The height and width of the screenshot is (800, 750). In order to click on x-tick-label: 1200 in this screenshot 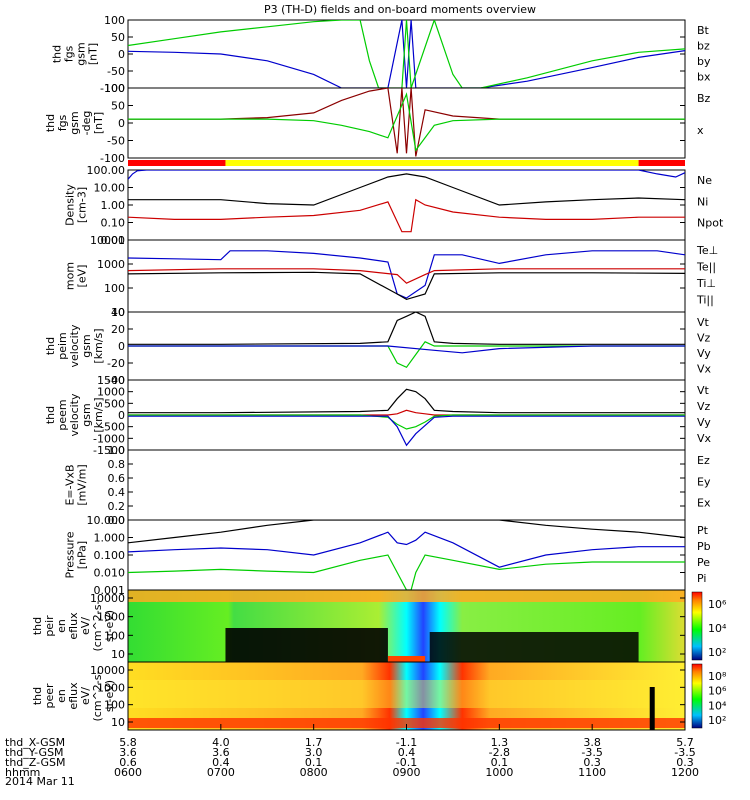, I will do `click(685, 772)`.